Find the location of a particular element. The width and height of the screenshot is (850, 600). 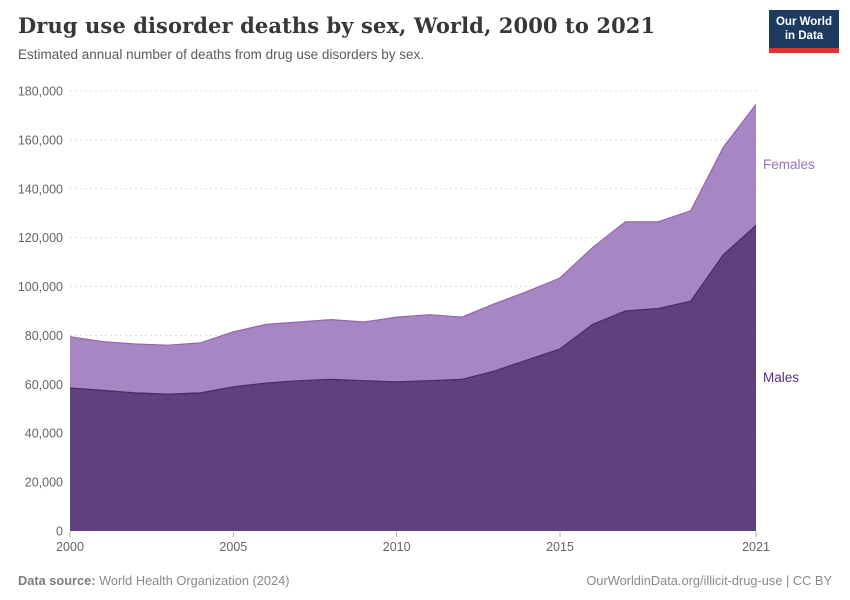

legend-label-males: Males is located at coordinates (781, 377).